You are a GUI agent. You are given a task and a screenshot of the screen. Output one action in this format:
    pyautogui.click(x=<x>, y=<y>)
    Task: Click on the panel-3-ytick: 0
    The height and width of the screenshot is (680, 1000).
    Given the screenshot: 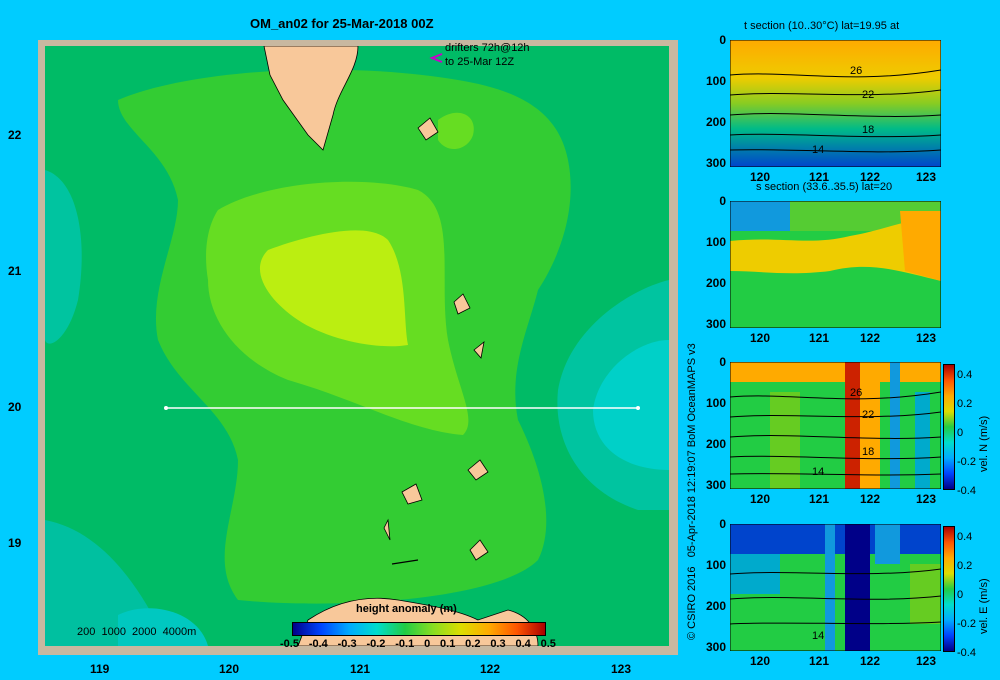 What is the action you would take?
    pyautogui.click(x=722, y=362)
    